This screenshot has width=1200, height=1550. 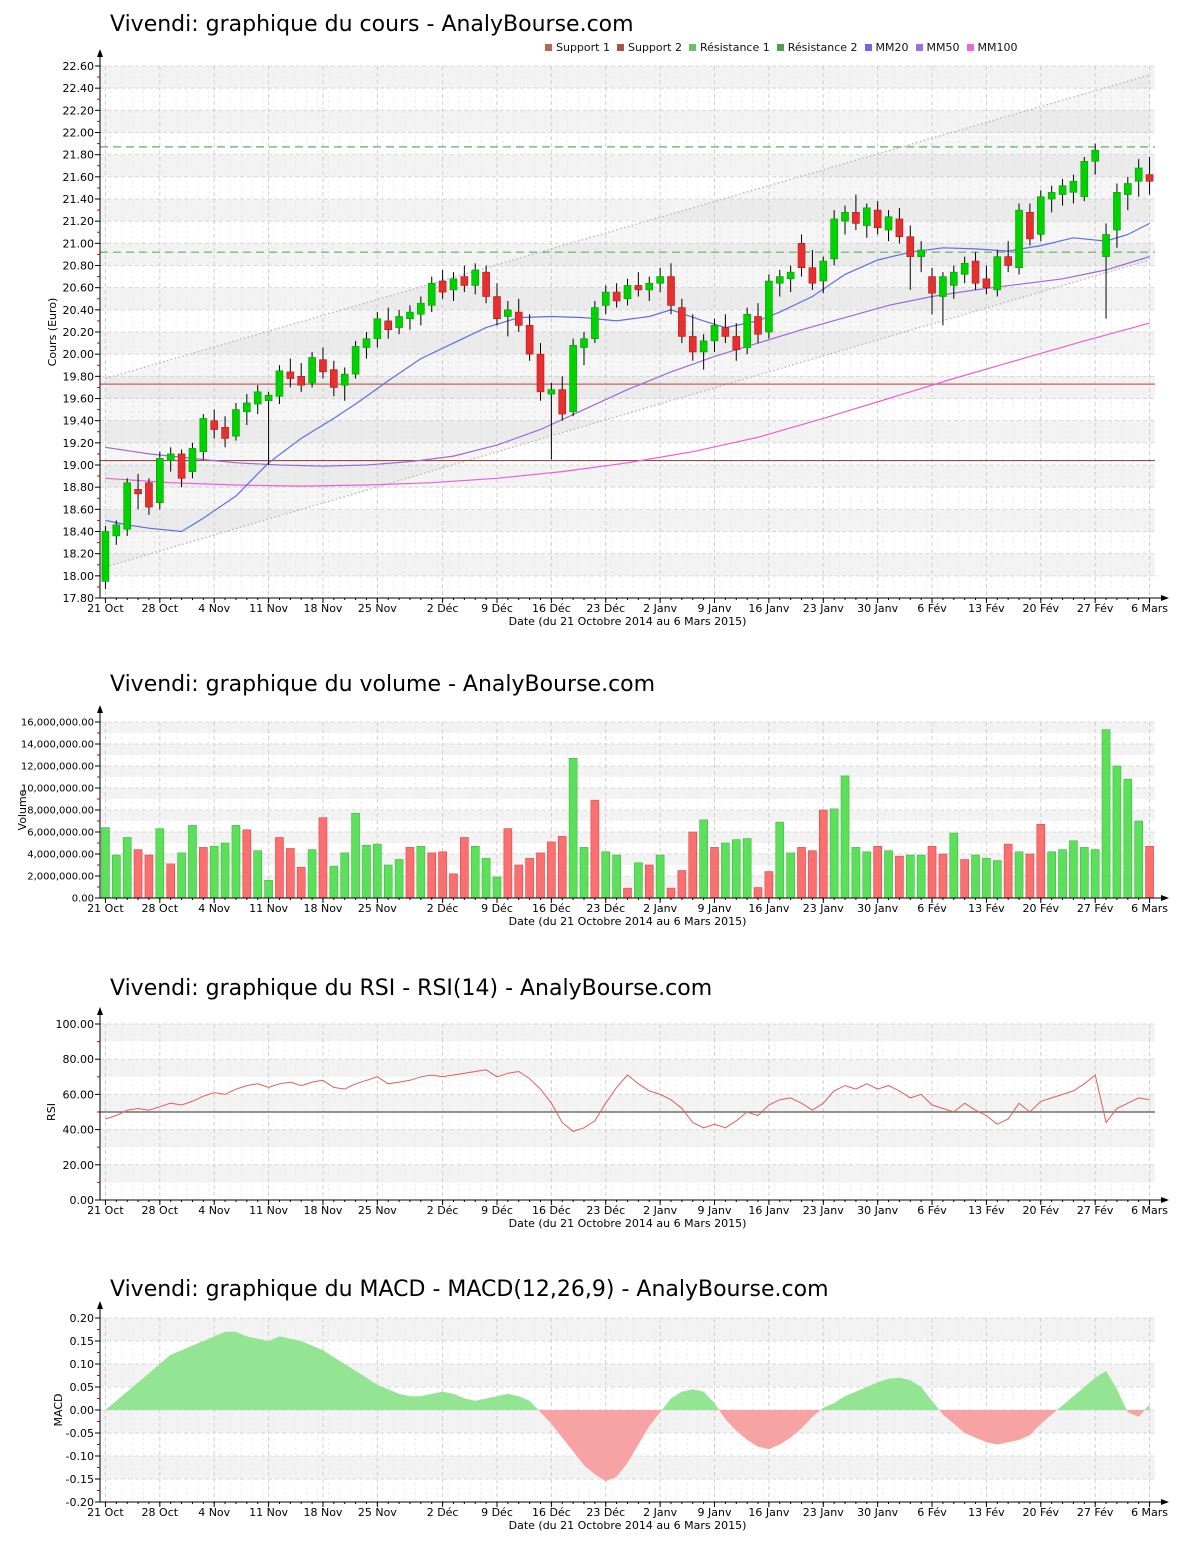 I want to click on svg-text: 21.60, so click(x=79, y=177).